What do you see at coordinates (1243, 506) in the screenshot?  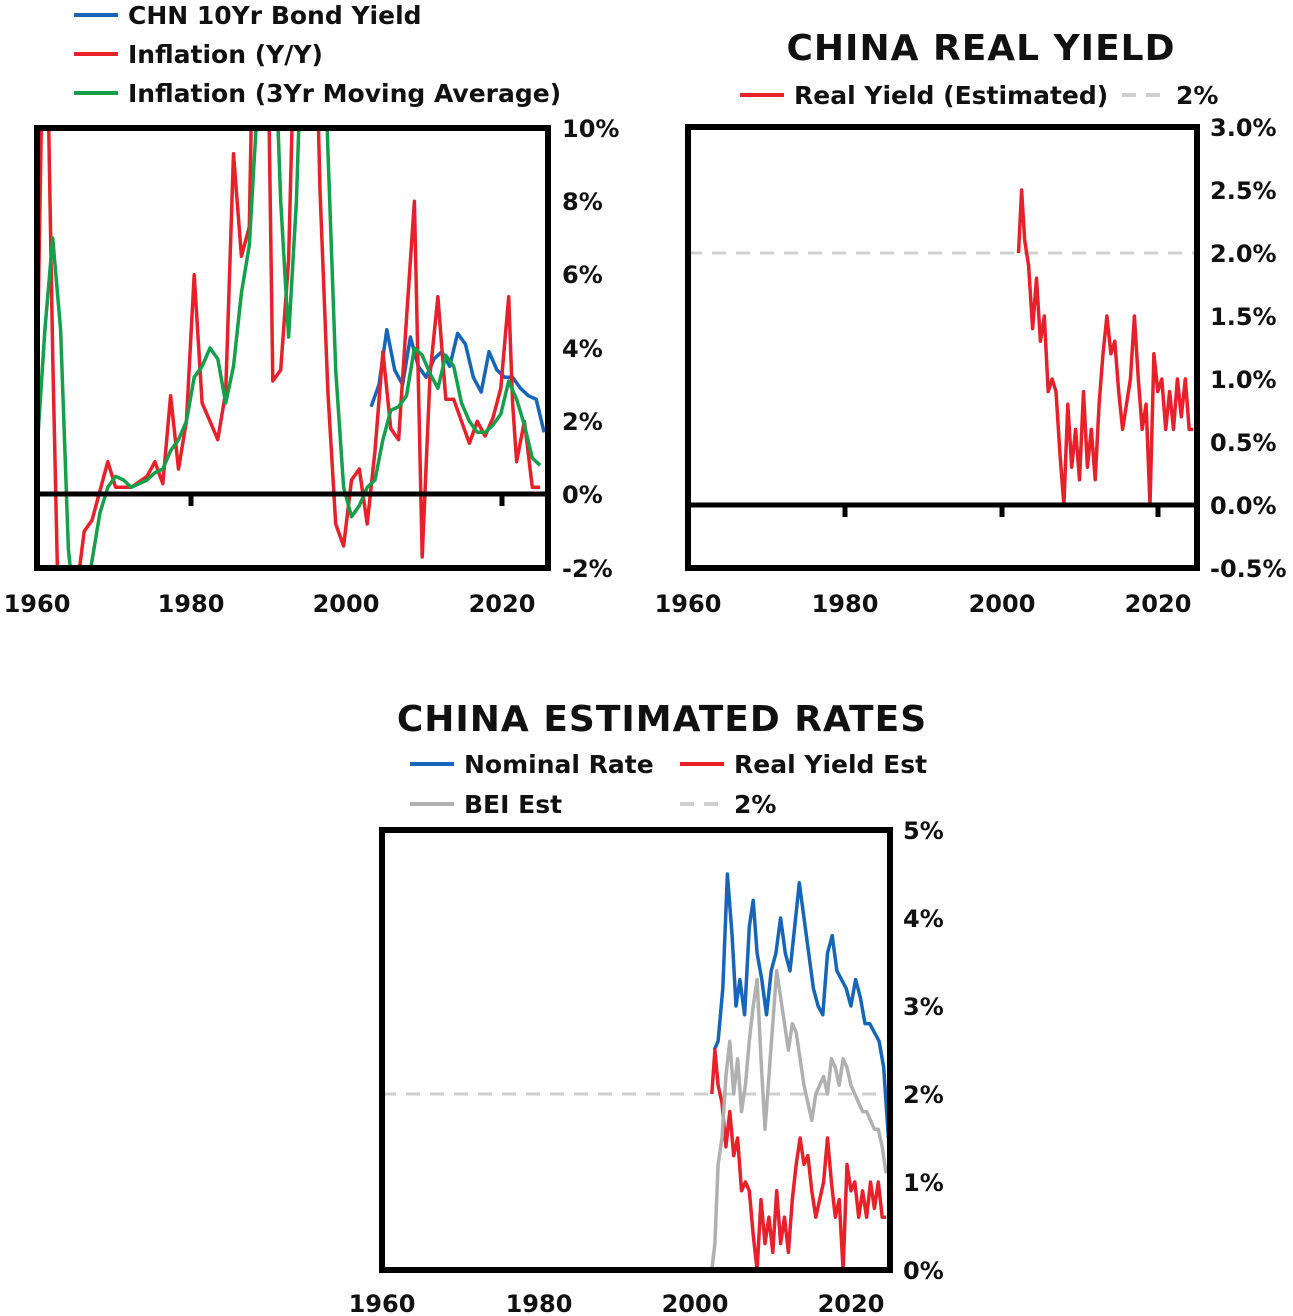 I see `y-tick-label: 0.0%` at bounding box center [1243, 506].